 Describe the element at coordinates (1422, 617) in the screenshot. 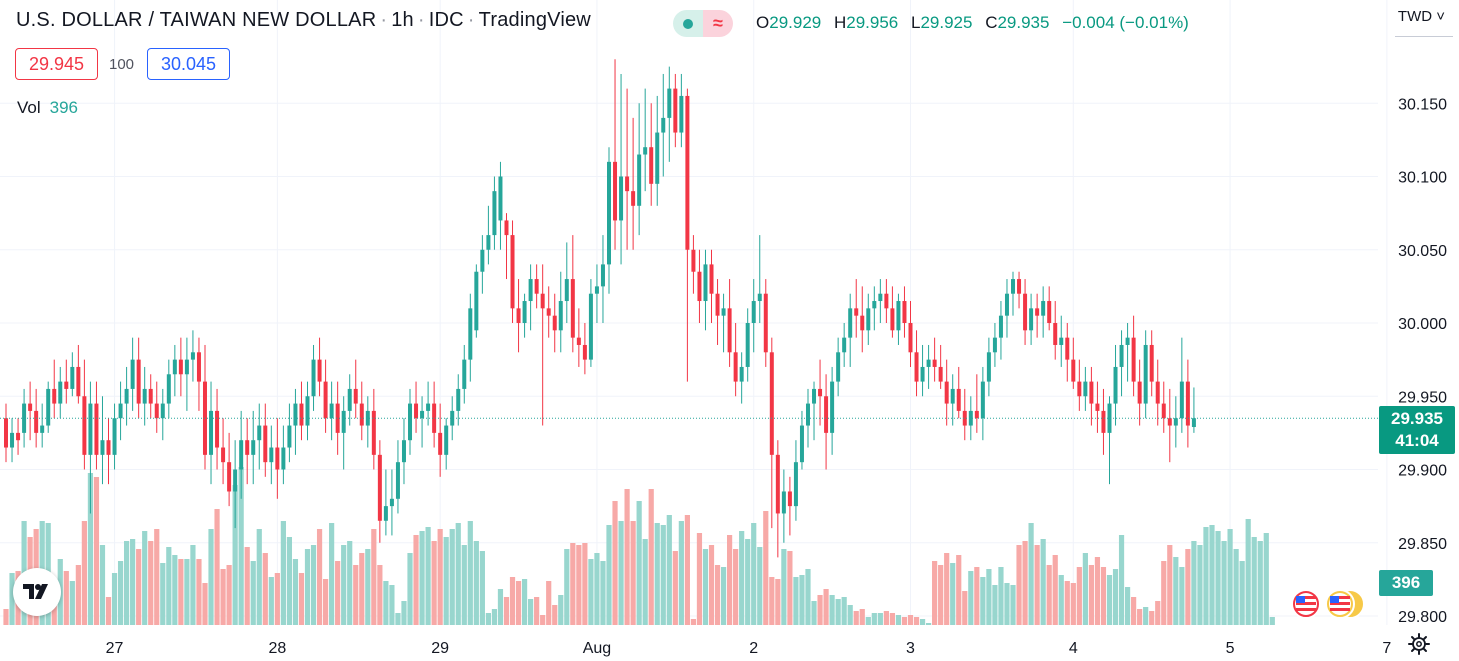

I see `price-tick-label: 29.800` at that location.